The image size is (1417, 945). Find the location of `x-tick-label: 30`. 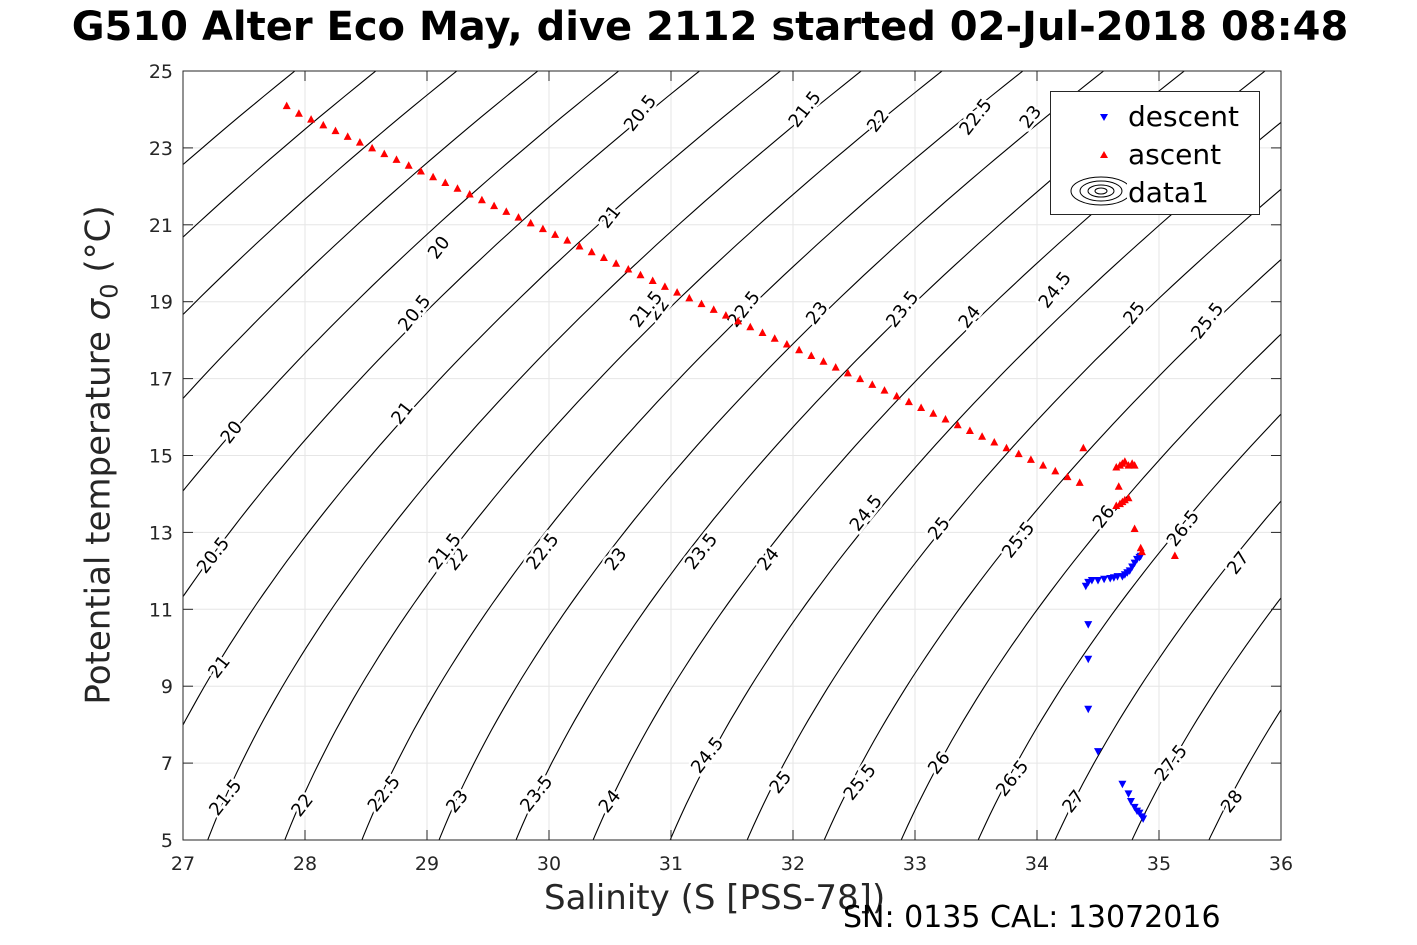

x-tick-label: 30 is located at coordinates (549, 864).